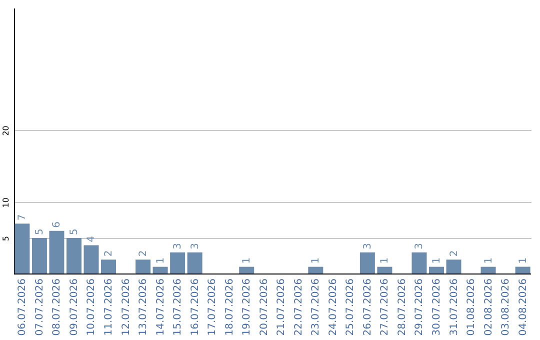 The height and width of the screenshot is (340, 540). Describe the element at coordinates (316, 307) in the screenshot. I see `x-tick-label: 23.07.2026` at that location.